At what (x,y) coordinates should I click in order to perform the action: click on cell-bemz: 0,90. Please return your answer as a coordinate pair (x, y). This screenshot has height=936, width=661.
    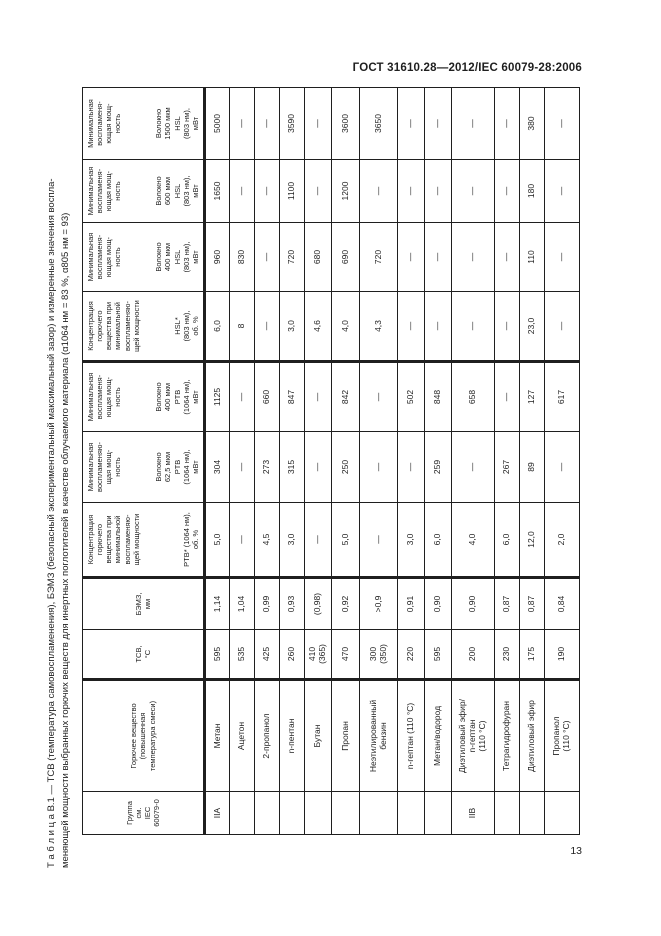
    Looking at the image, I should click on (473, 603).